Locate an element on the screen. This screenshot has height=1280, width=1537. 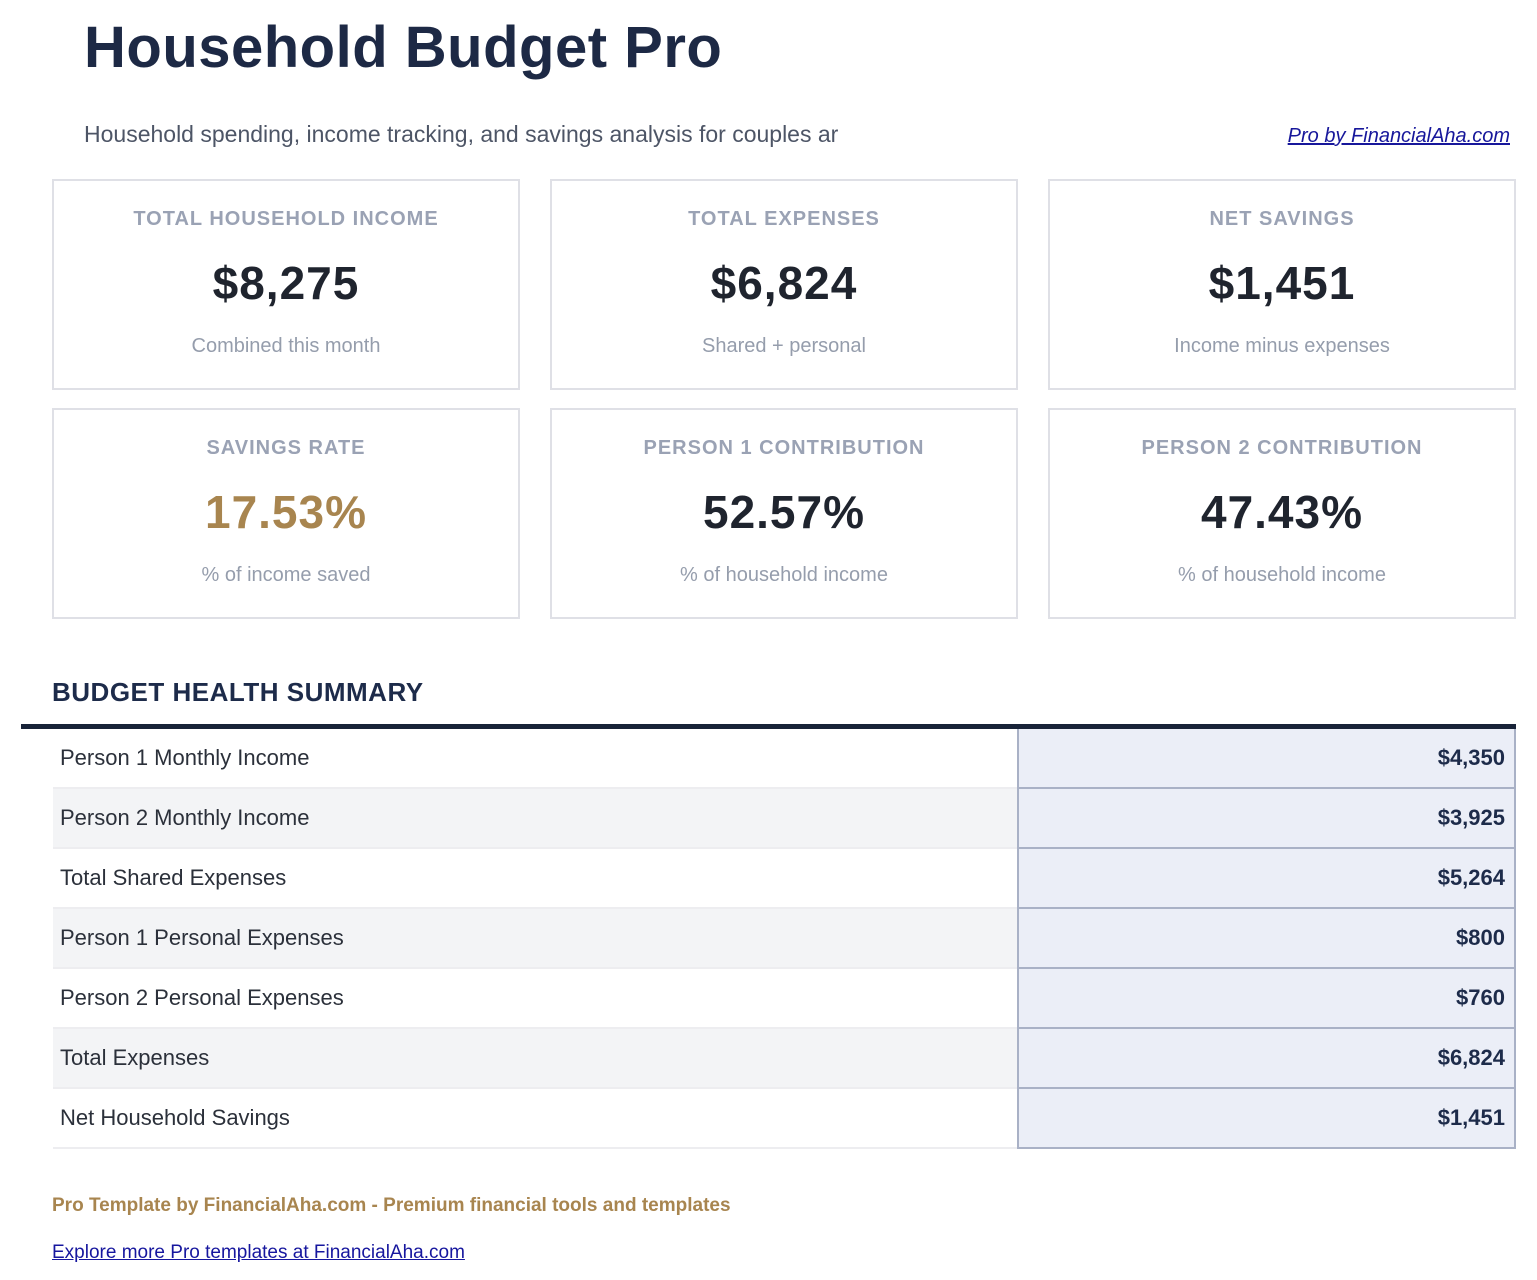
table-row: Person 1 Personal Expenses $800 is located at coordinates (784, 939).